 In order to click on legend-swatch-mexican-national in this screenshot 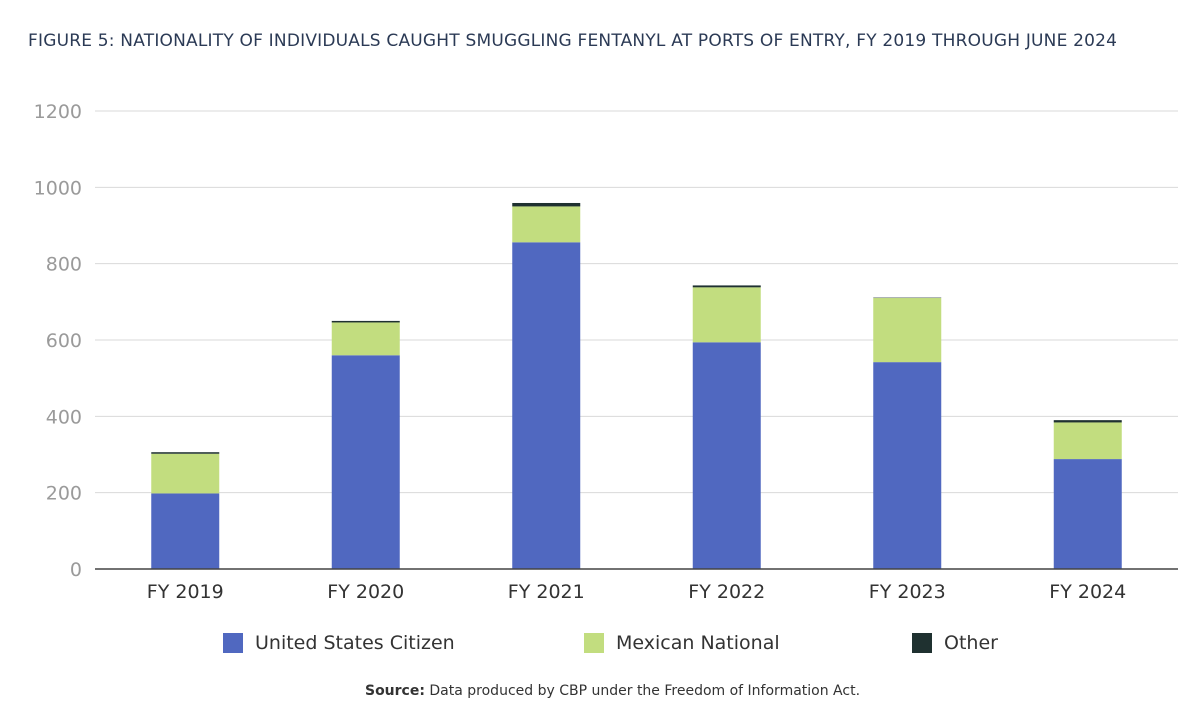, I will do `click(594, 643)`.